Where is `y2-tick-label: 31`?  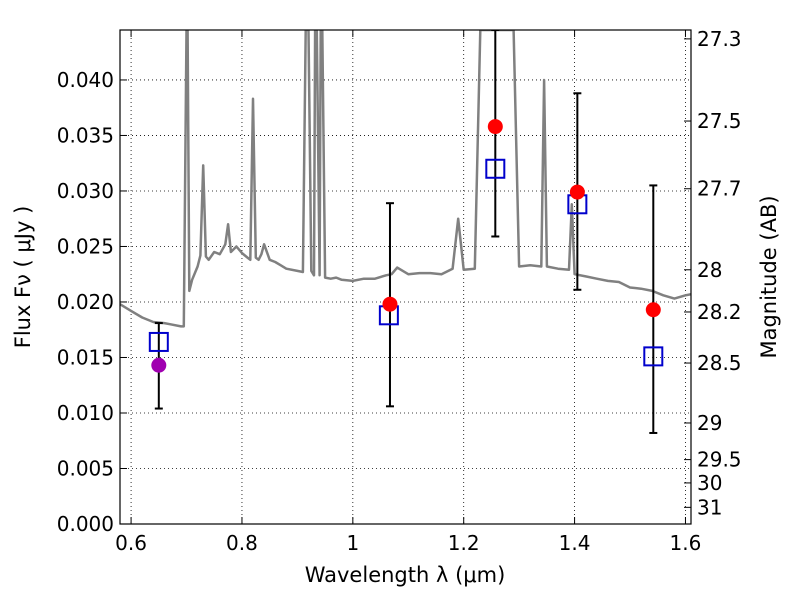 y2-tick-label: 31 is located at coordinates (709, 507).